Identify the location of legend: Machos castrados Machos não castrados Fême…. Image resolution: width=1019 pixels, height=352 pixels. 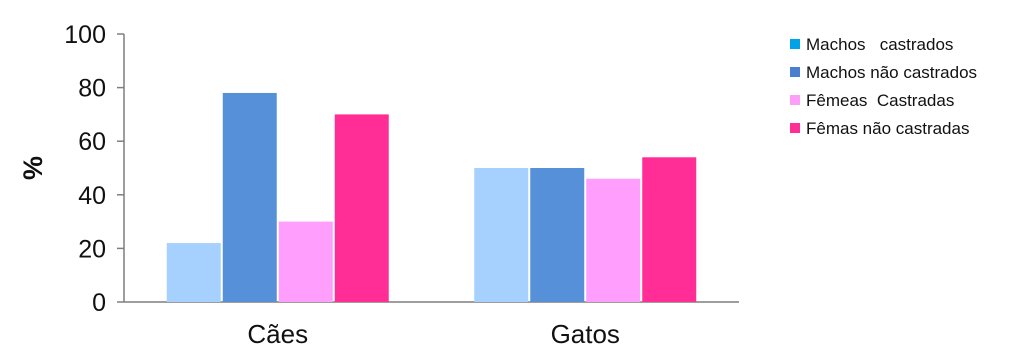
(883, 86).